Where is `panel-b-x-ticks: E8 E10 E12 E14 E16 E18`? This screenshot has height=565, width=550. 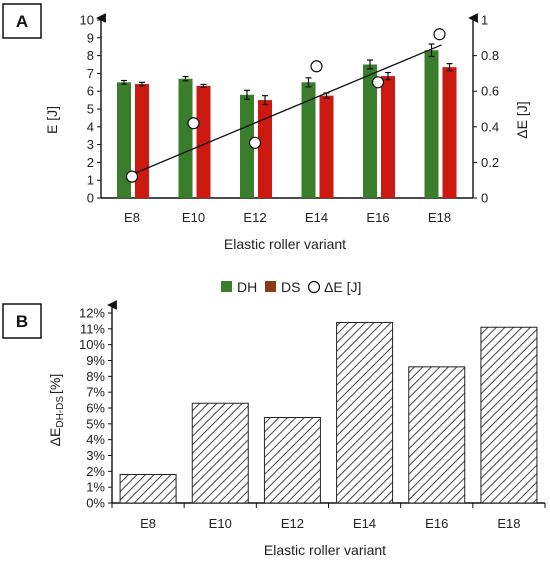
panel-b-x-ticks: E8 E10 E12 E14 E16 E18 is located at coordinates (330, 523).